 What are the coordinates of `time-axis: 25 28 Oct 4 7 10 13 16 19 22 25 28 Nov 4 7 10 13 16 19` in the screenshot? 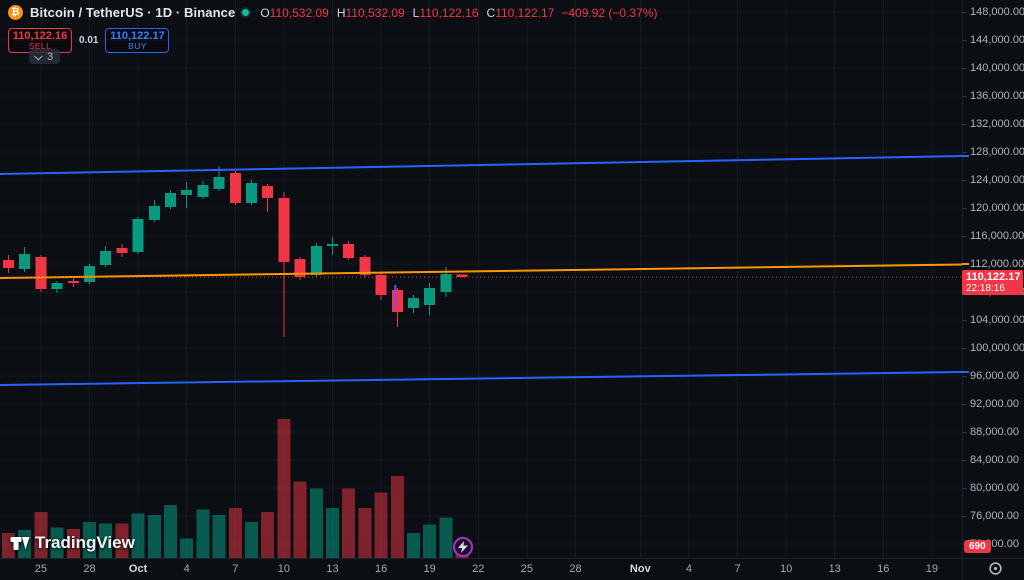 It's located at (481, 569).